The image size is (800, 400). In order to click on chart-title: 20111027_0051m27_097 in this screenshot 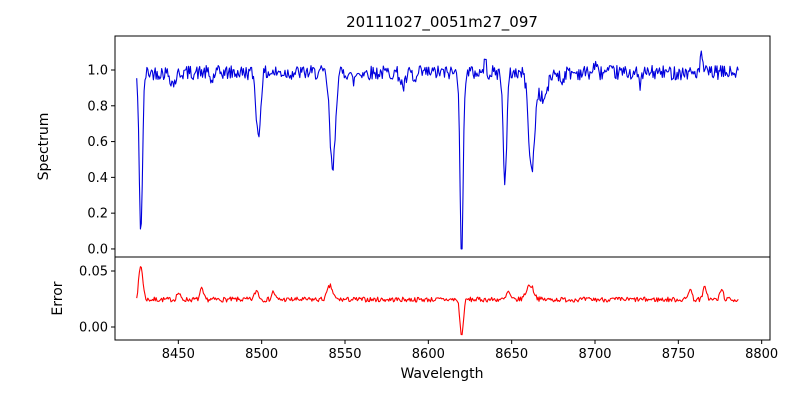, I will do `click(442, 22)`.